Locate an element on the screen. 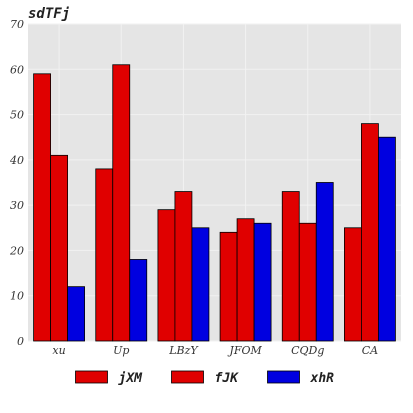 The height and width of the screenshot is (413, 413). x-tick-label-2: LBzY is located at coordinates (183, 350).